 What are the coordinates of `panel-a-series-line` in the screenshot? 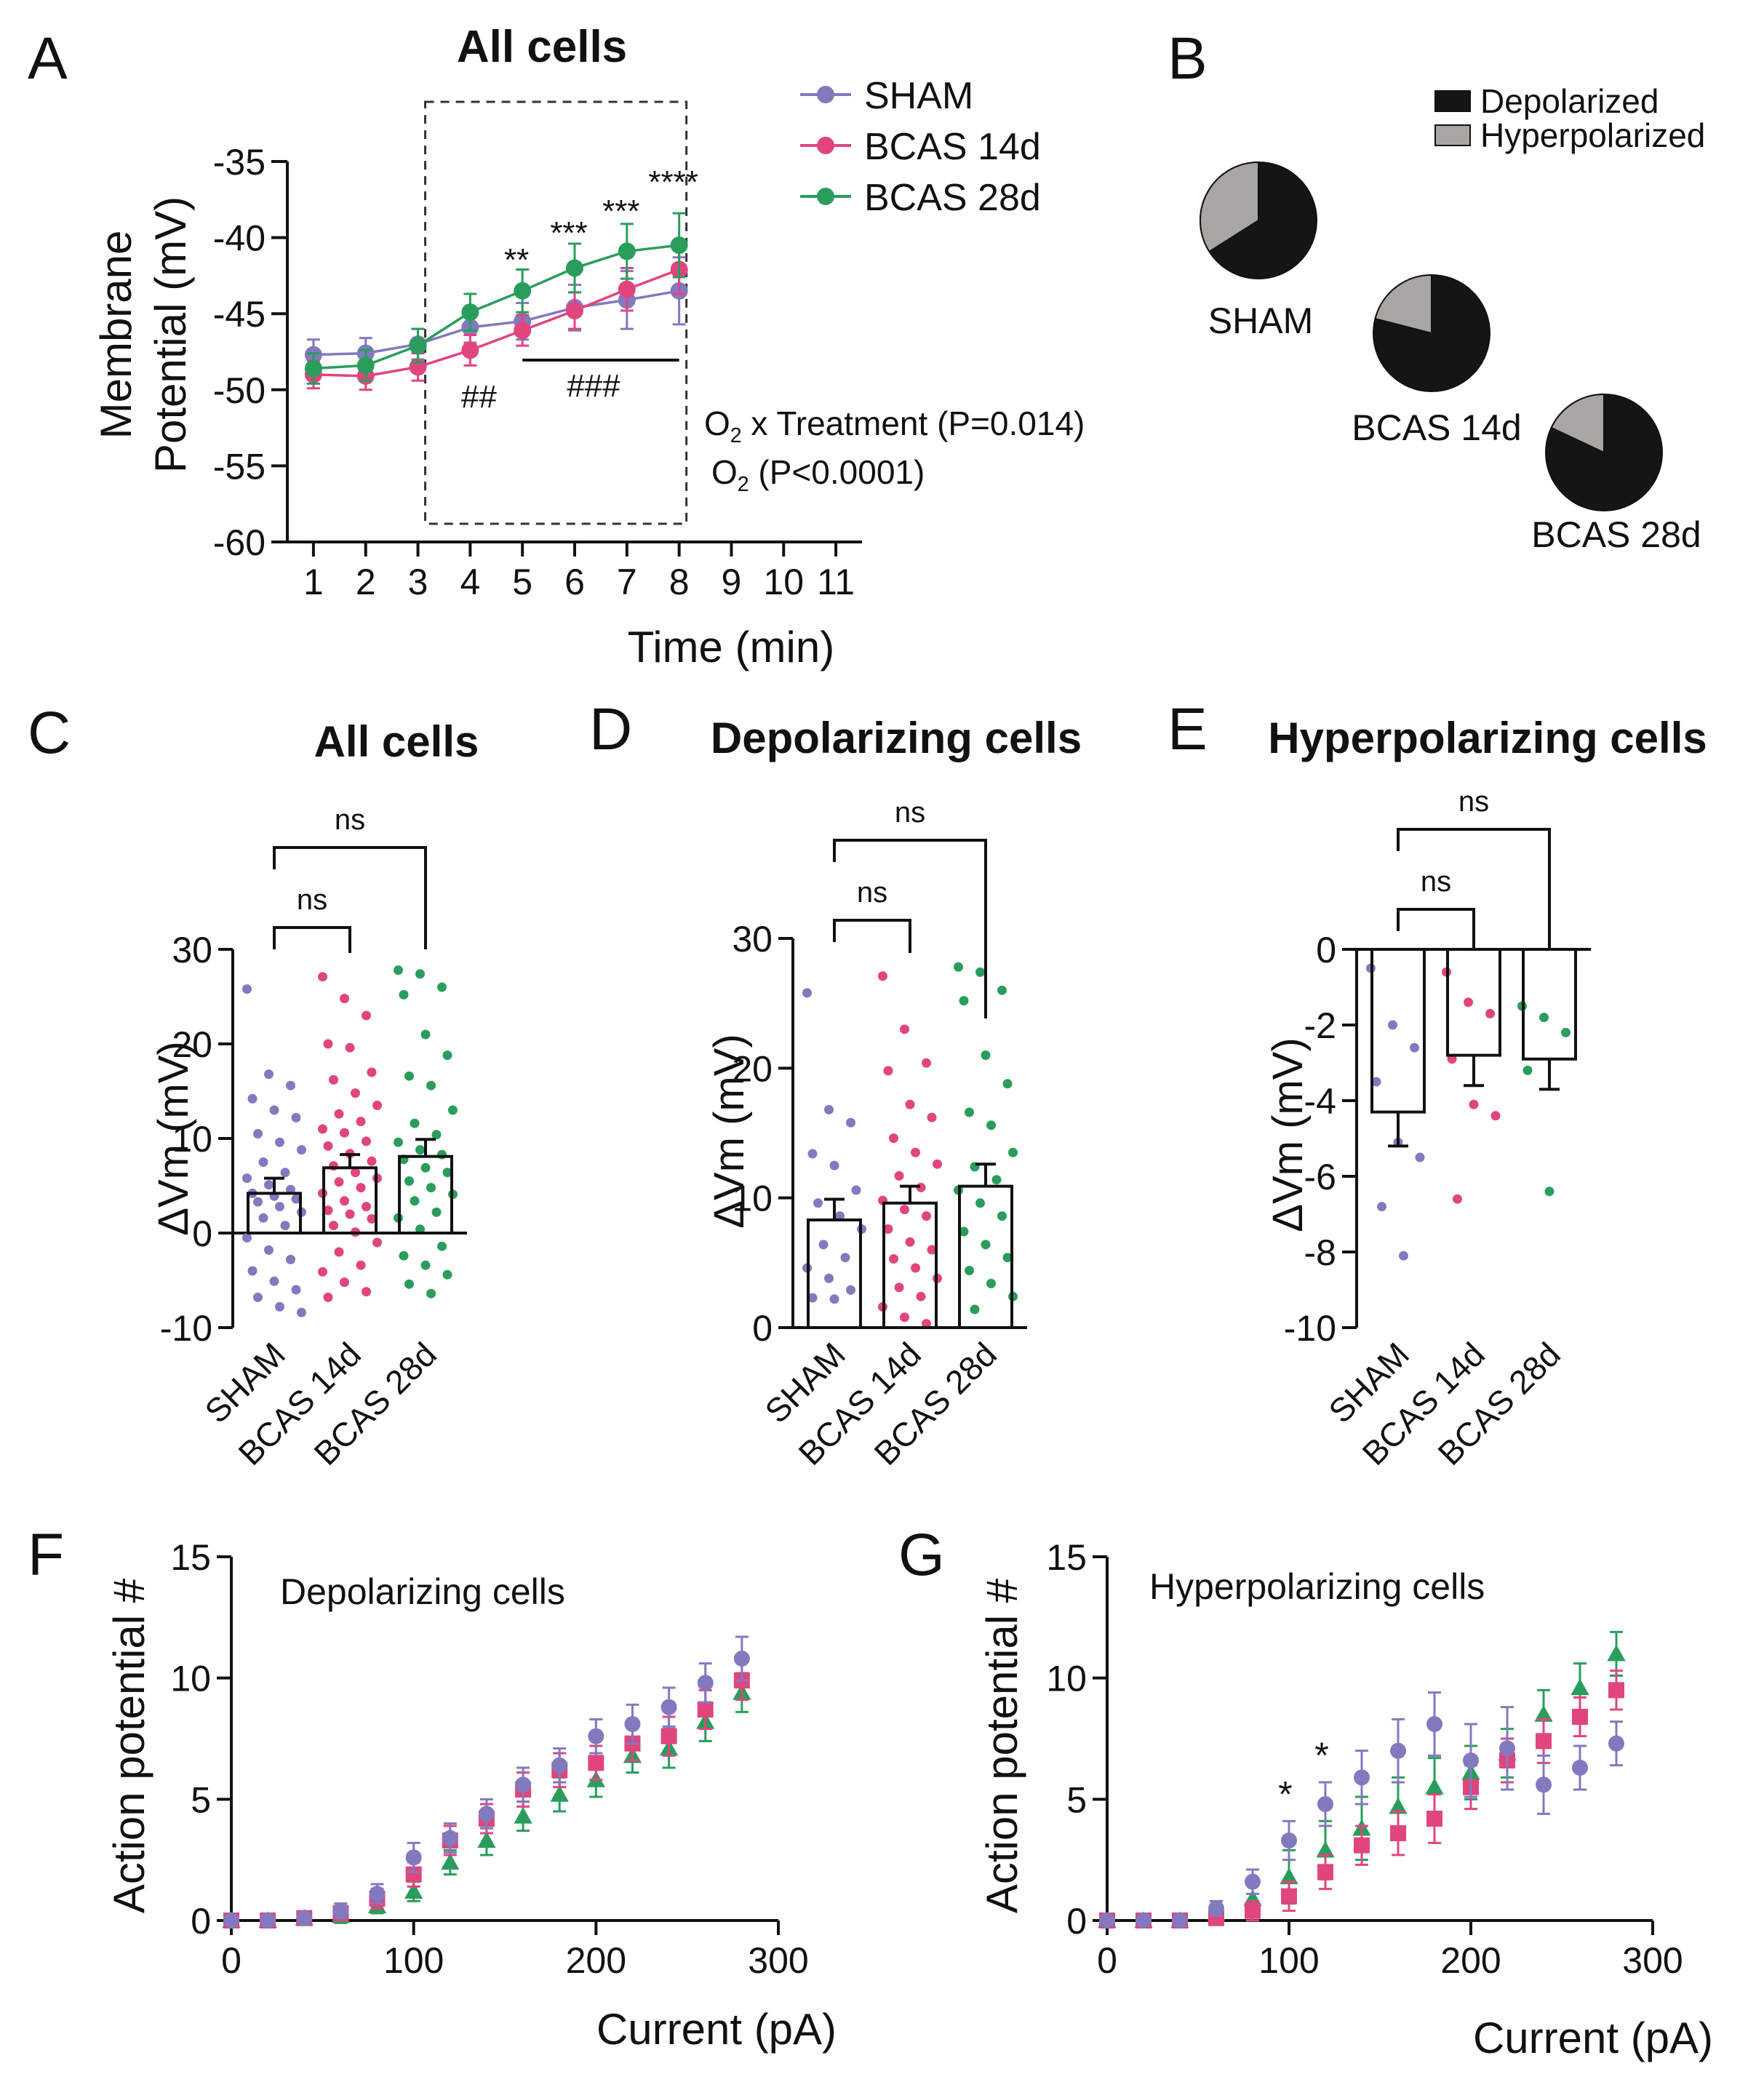 It's located at (496, 323).